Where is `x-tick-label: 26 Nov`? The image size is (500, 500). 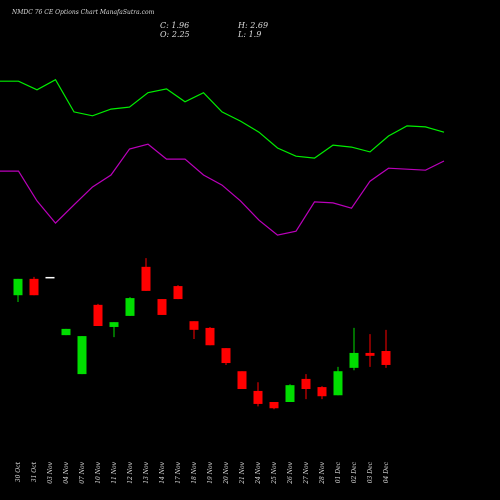
x-tick-label: 26 Nov is located at coordinates (290, 472).